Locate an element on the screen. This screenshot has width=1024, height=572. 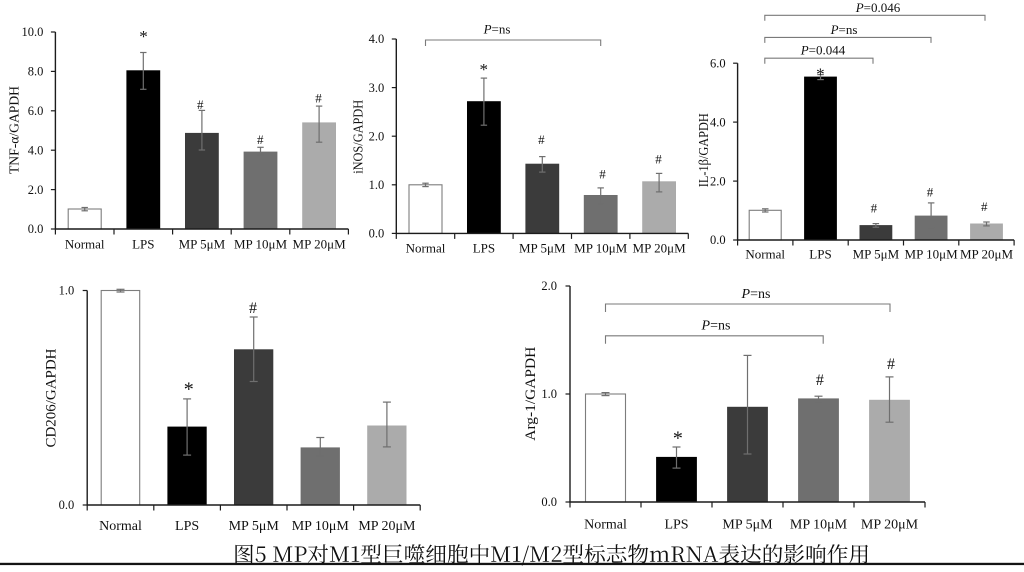
svg-text: 3.0 is located at coordinates (377, 88).